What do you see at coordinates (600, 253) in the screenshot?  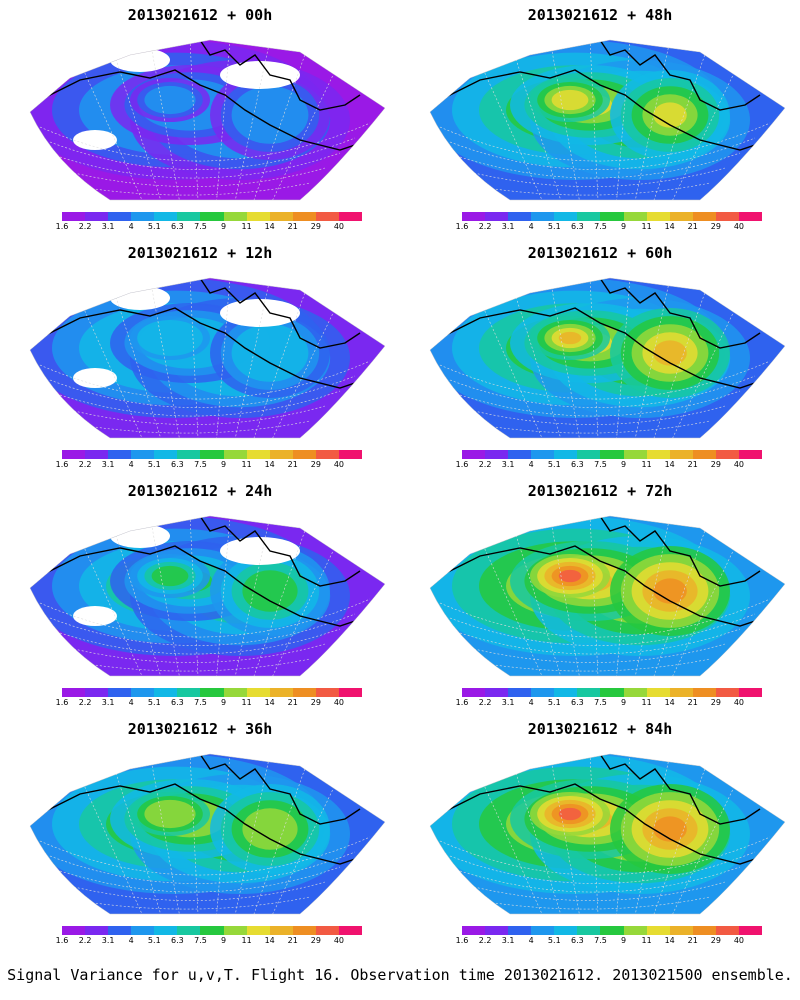 I see `panel-title: 2013021612 + 60h` at bounding box center [600, 253].